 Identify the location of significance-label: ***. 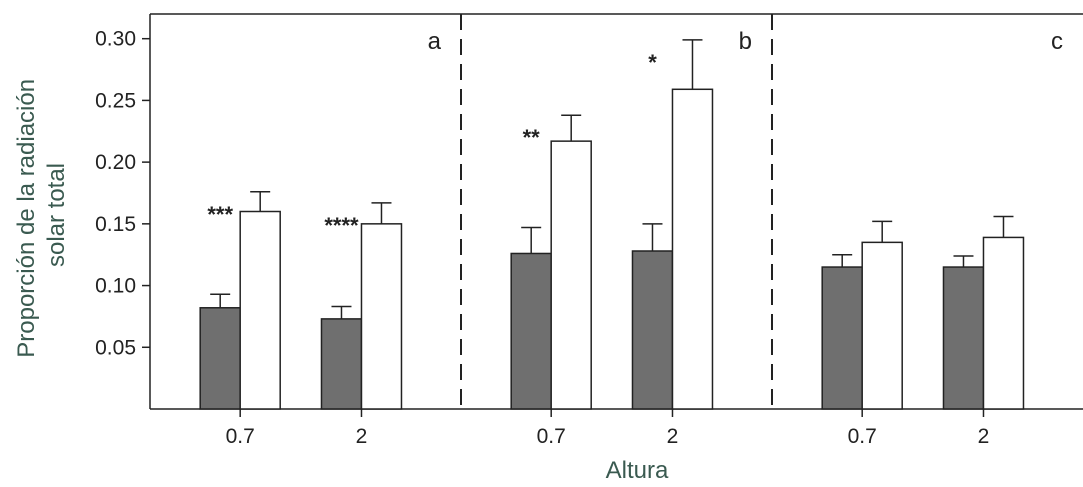
(220, 214).